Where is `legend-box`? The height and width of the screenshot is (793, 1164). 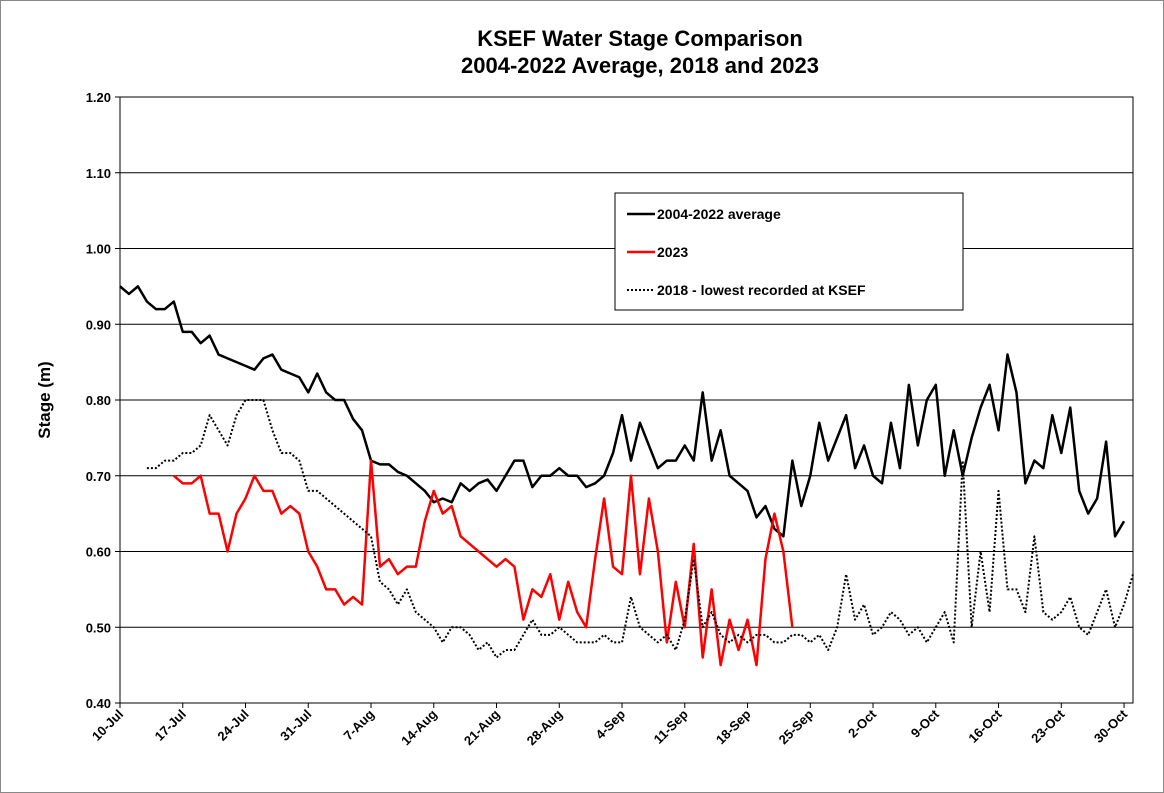
legend-box is located at coordinates (789, 251).